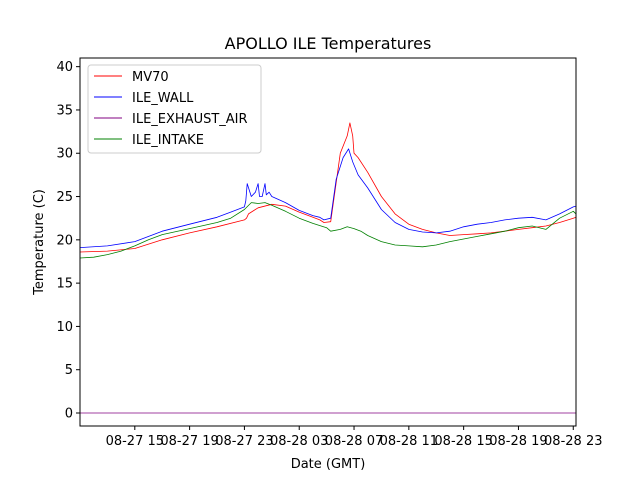 The height and width of the screenshot is (480, 640). What do you see at coordinates (39, 242) in the screenshot?
I see `y-axis-title: Temperature (C)` at bounding box center [39, 242].